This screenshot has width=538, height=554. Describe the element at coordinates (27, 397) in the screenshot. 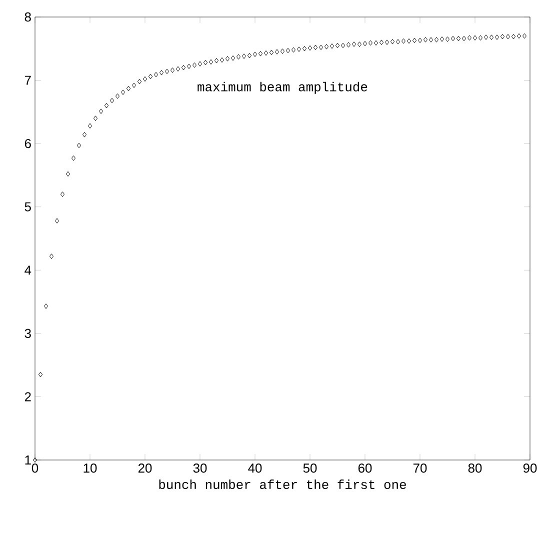

I see `y-tick-label: 2` at that location.